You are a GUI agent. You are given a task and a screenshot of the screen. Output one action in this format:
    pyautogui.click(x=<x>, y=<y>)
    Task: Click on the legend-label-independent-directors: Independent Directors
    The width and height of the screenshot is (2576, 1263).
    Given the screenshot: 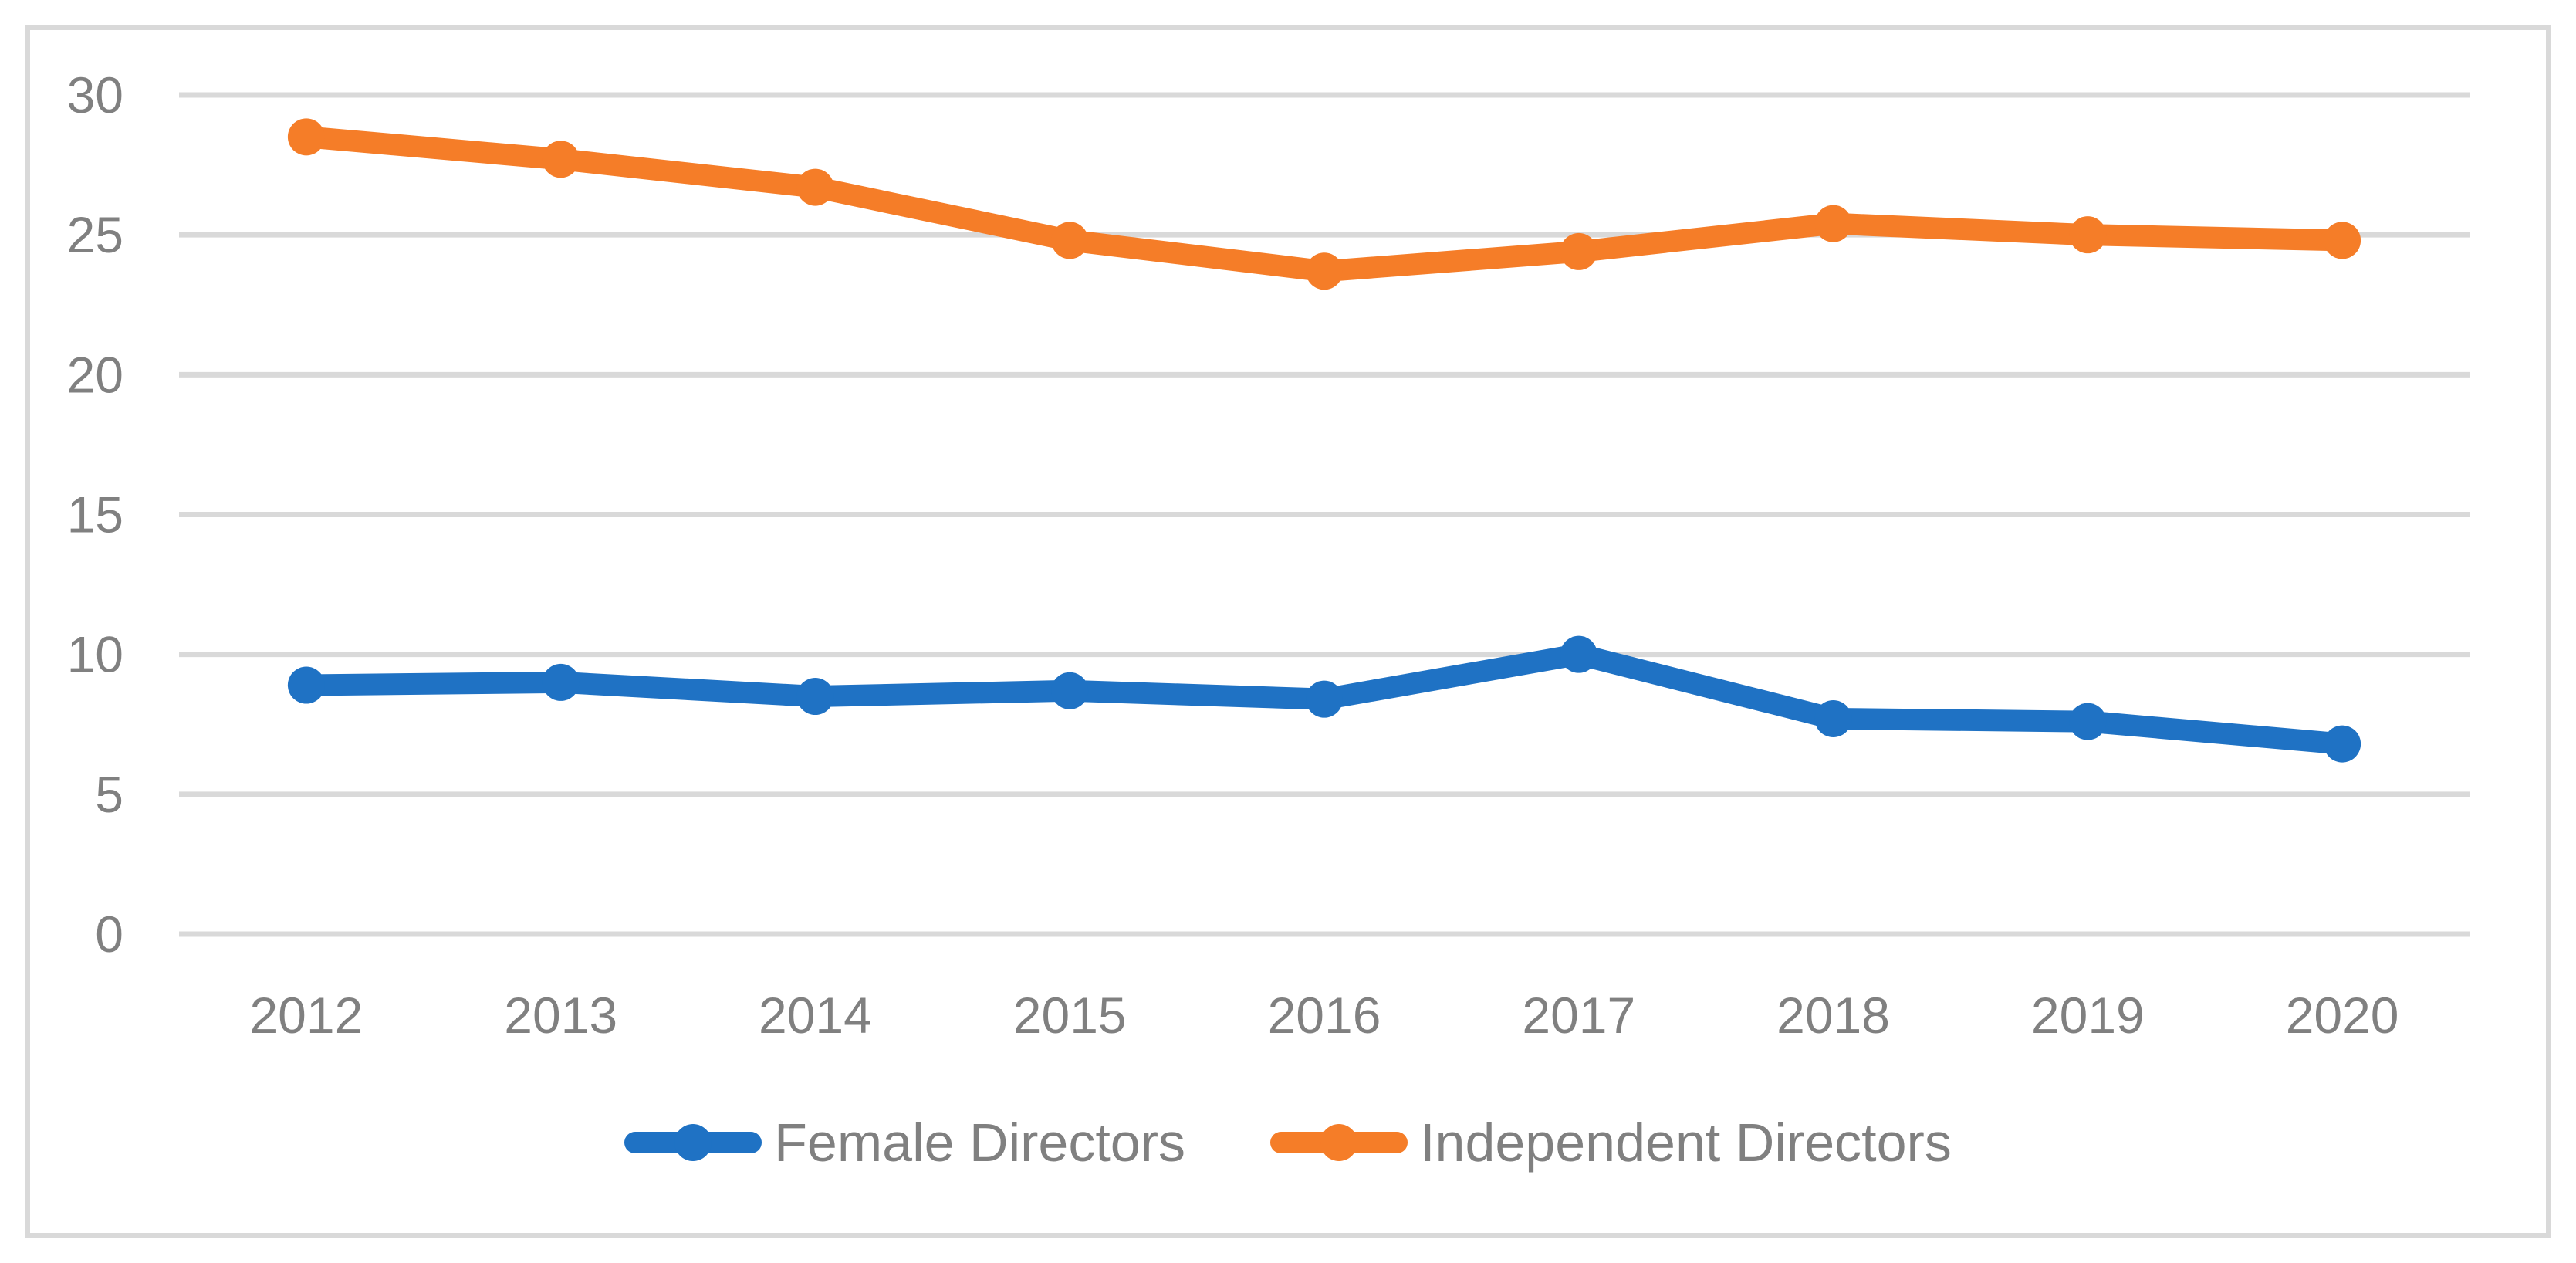 What is the action you would take?
    pyautogui.click(x=1686, y=1142)
    